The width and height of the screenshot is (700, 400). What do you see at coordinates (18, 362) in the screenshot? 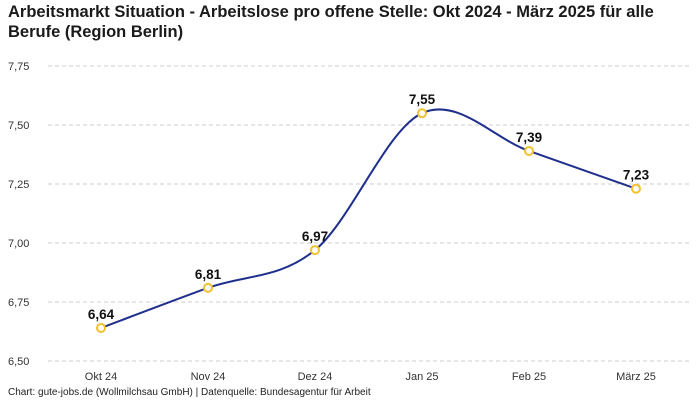
I see `y-tick-label: 6,50` at bounding box center [18, 362].